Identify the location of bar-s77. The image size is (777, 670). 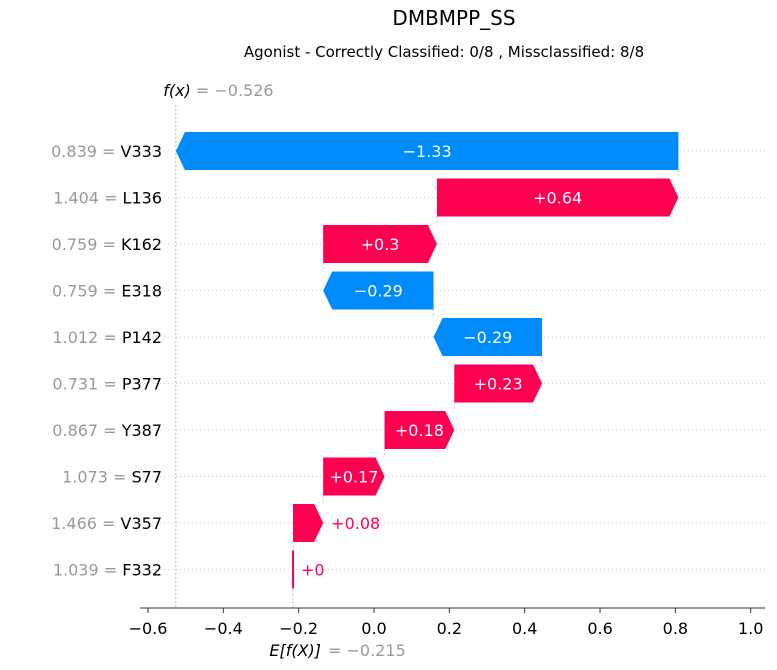
(354, 476).